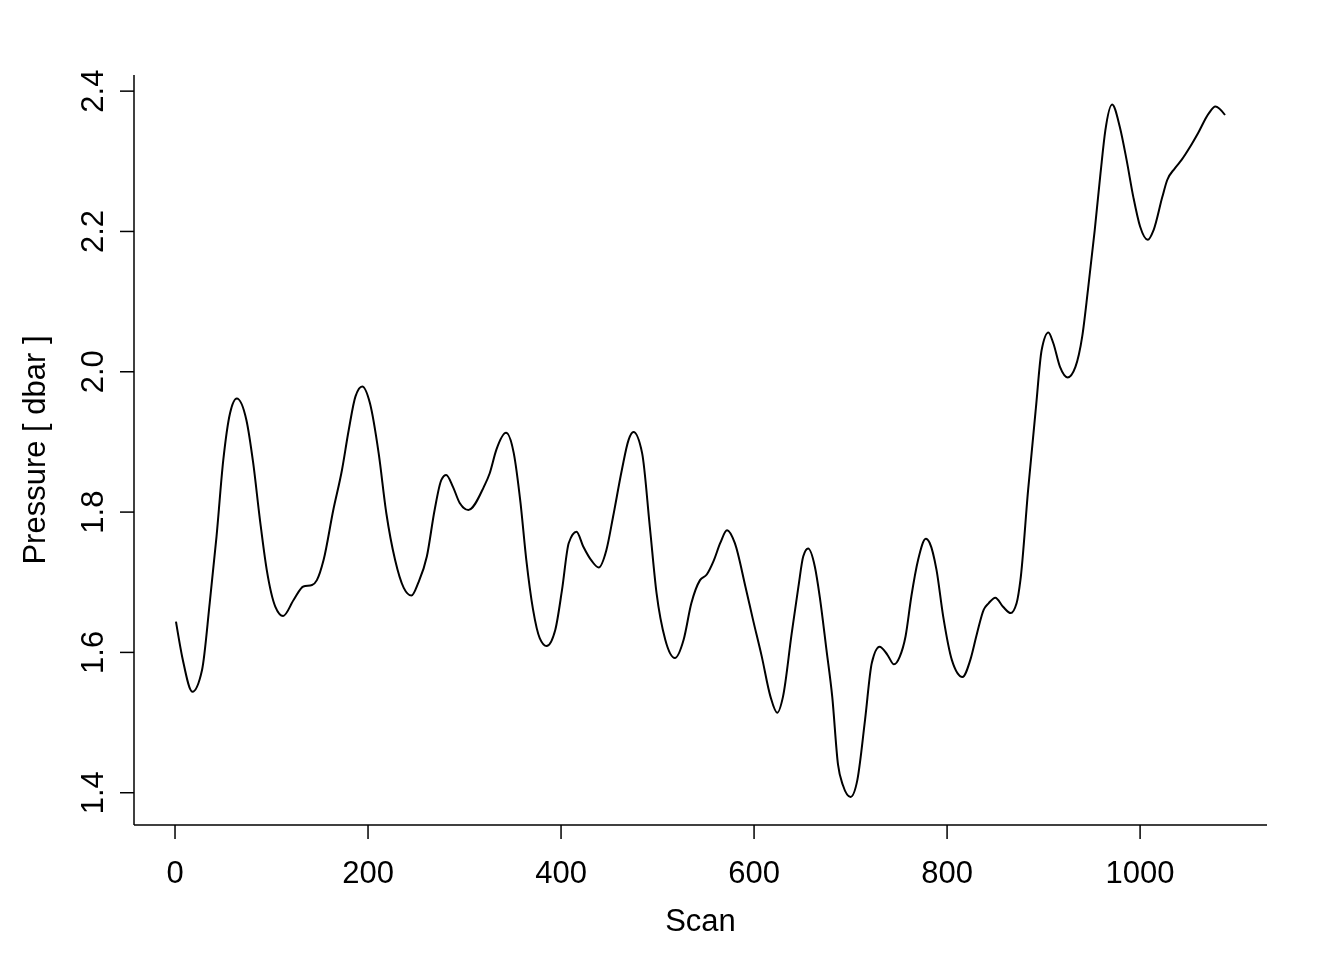 Image resolution: width=1344 pixels, height=960 pixels. What do you see at coordinates (700, 920) in the screenshot?
I see `x-axis-title: Scan` at bounding box center [700, 920].